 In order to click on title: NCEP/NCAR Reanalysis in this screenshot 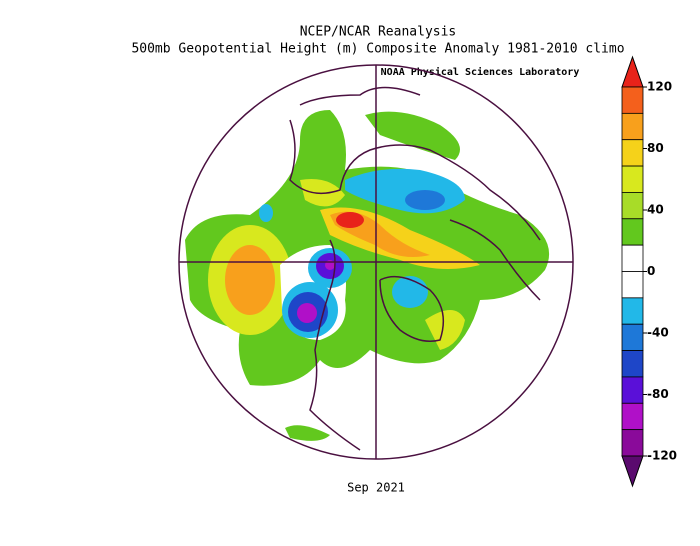, I will do `click(378, 32)`.